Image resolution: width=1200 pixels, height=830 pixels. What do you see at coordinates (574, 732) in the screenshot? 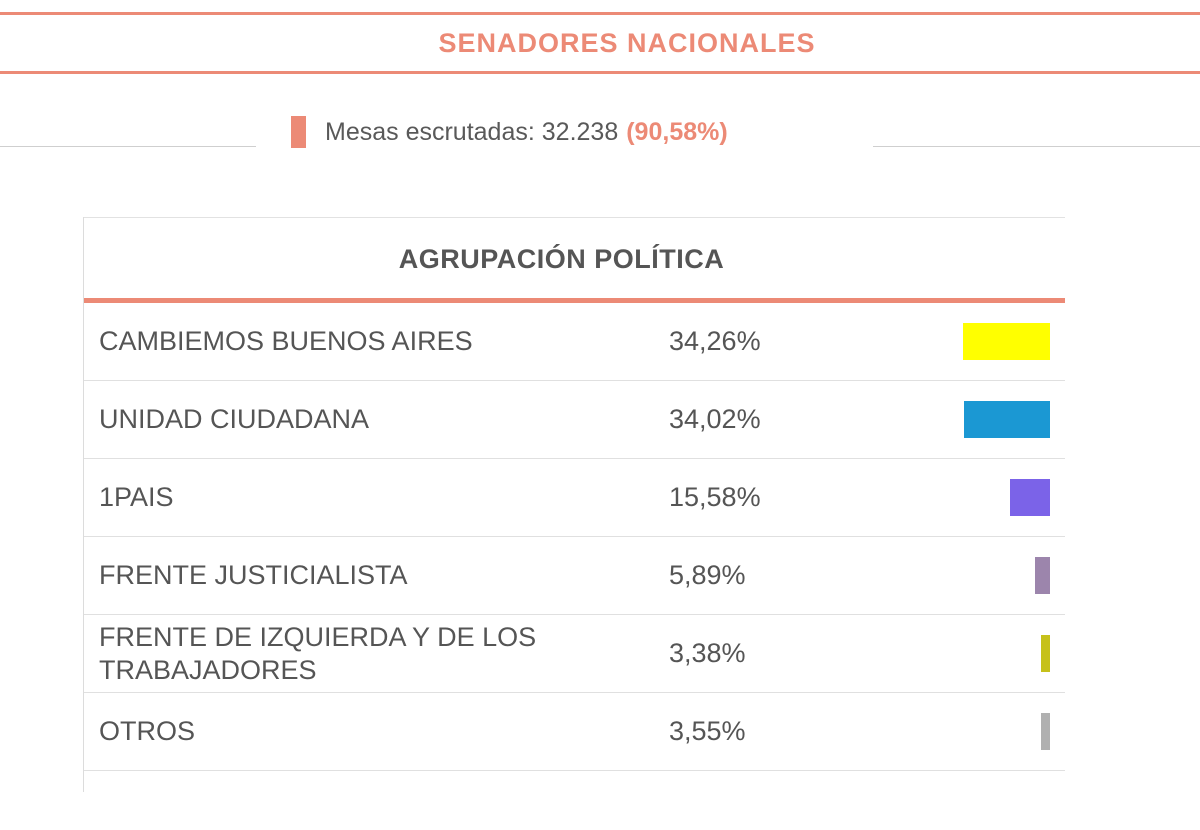
I see `table-row: OTROS 3,55%` at bounding box center [574, 732].